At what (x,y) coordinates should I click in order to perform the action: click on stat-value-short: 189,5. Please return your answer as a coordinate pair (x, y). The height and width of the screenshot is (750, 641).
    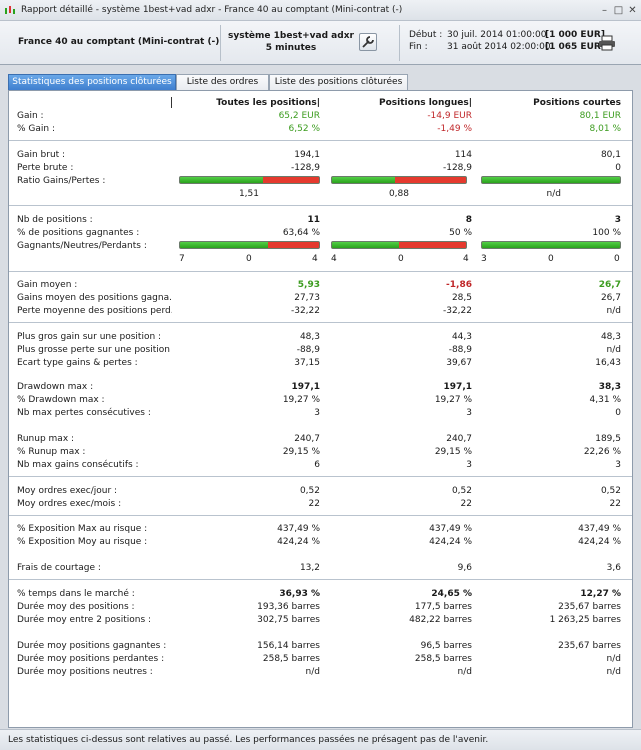
    Looking at the image, I should click on (608, 439).